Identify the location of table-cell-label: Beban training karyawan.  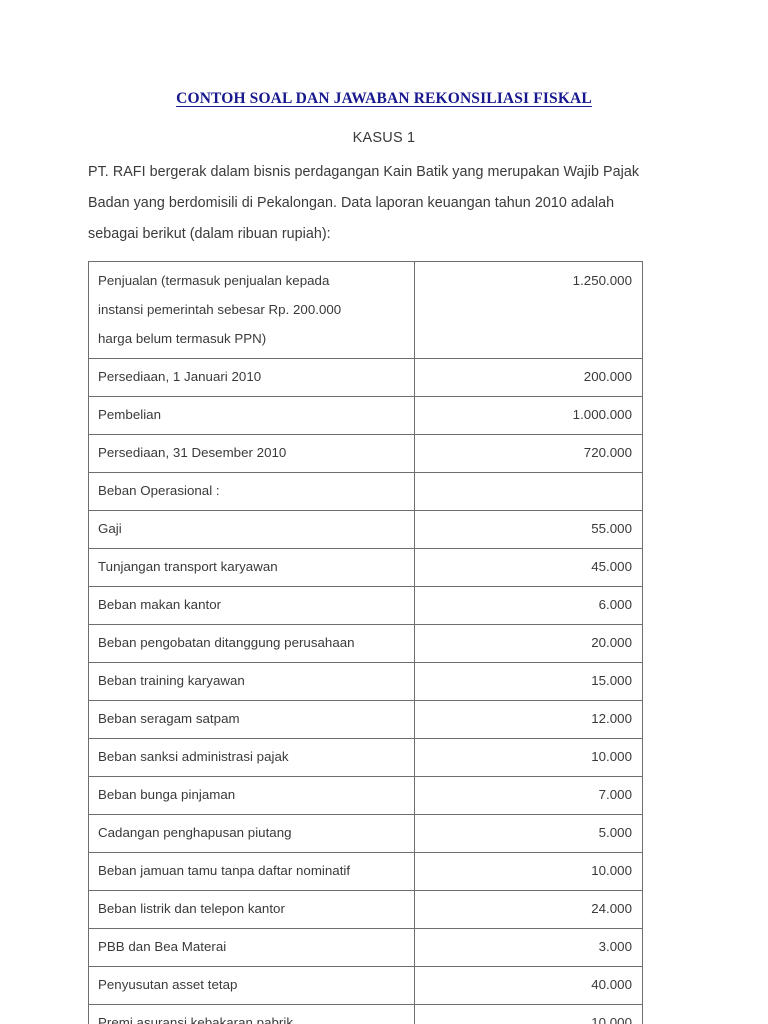
(251, 681).